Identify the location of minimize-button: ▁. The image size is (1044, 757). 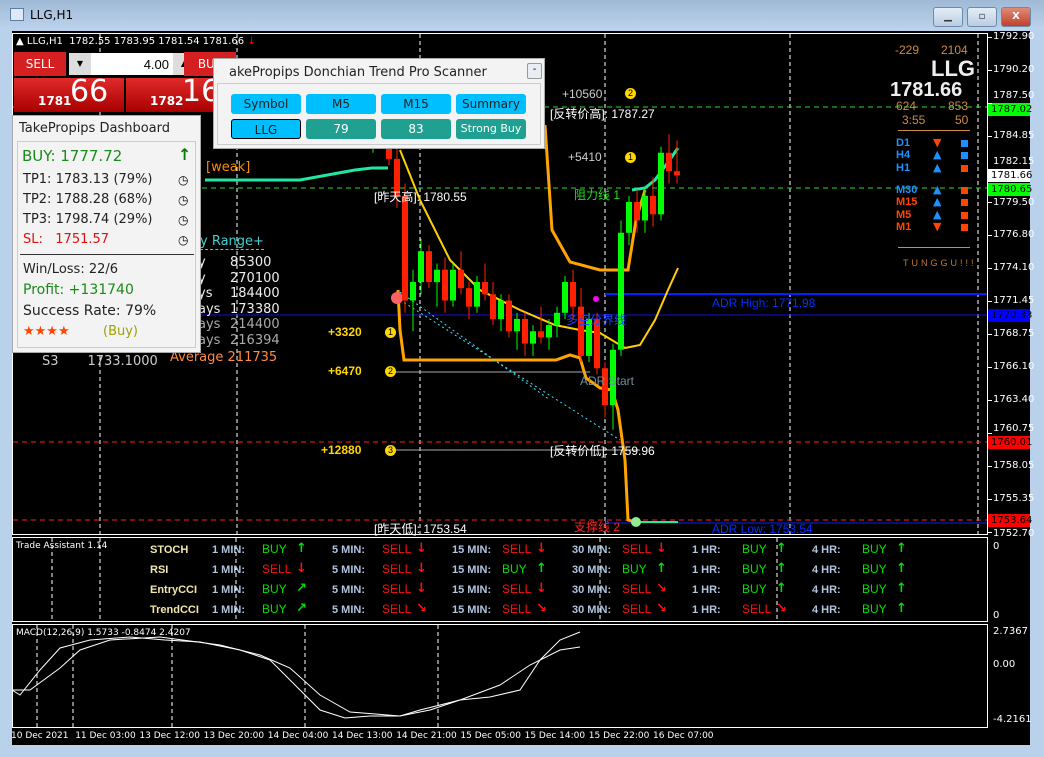
(948, 17).